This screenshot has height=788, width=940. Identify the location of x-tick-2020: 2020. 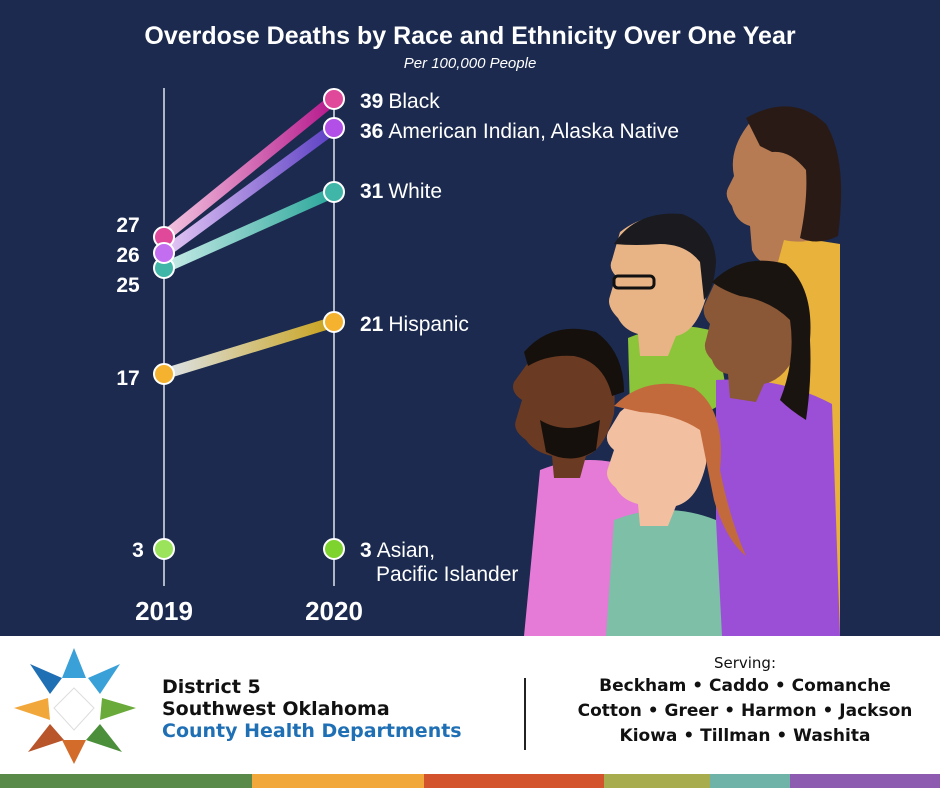
(334, 611).